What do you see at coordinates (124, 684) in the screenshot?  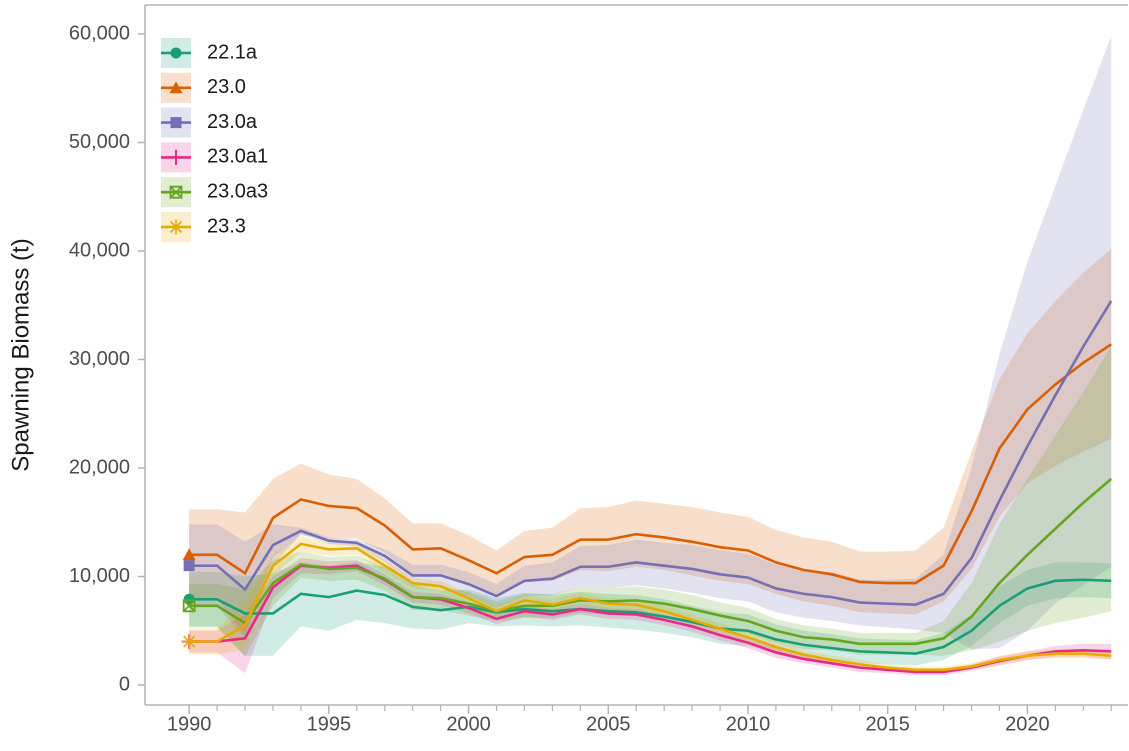 I see `y-tick-label: 0` at bounding box center [124, 684].